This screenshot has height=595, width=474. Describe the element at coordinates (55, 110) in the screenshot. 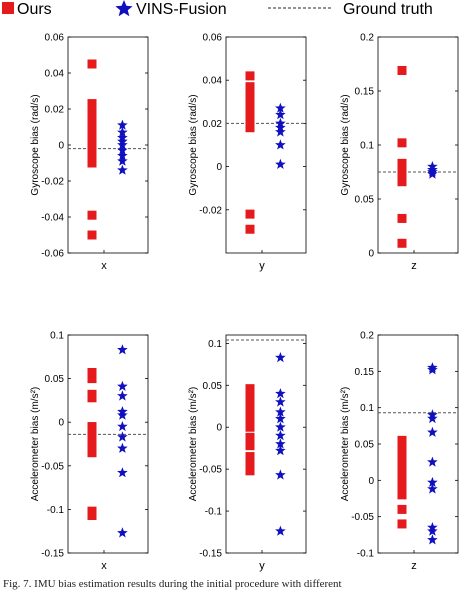

I see `y-tick-label: 0.02` at that location.